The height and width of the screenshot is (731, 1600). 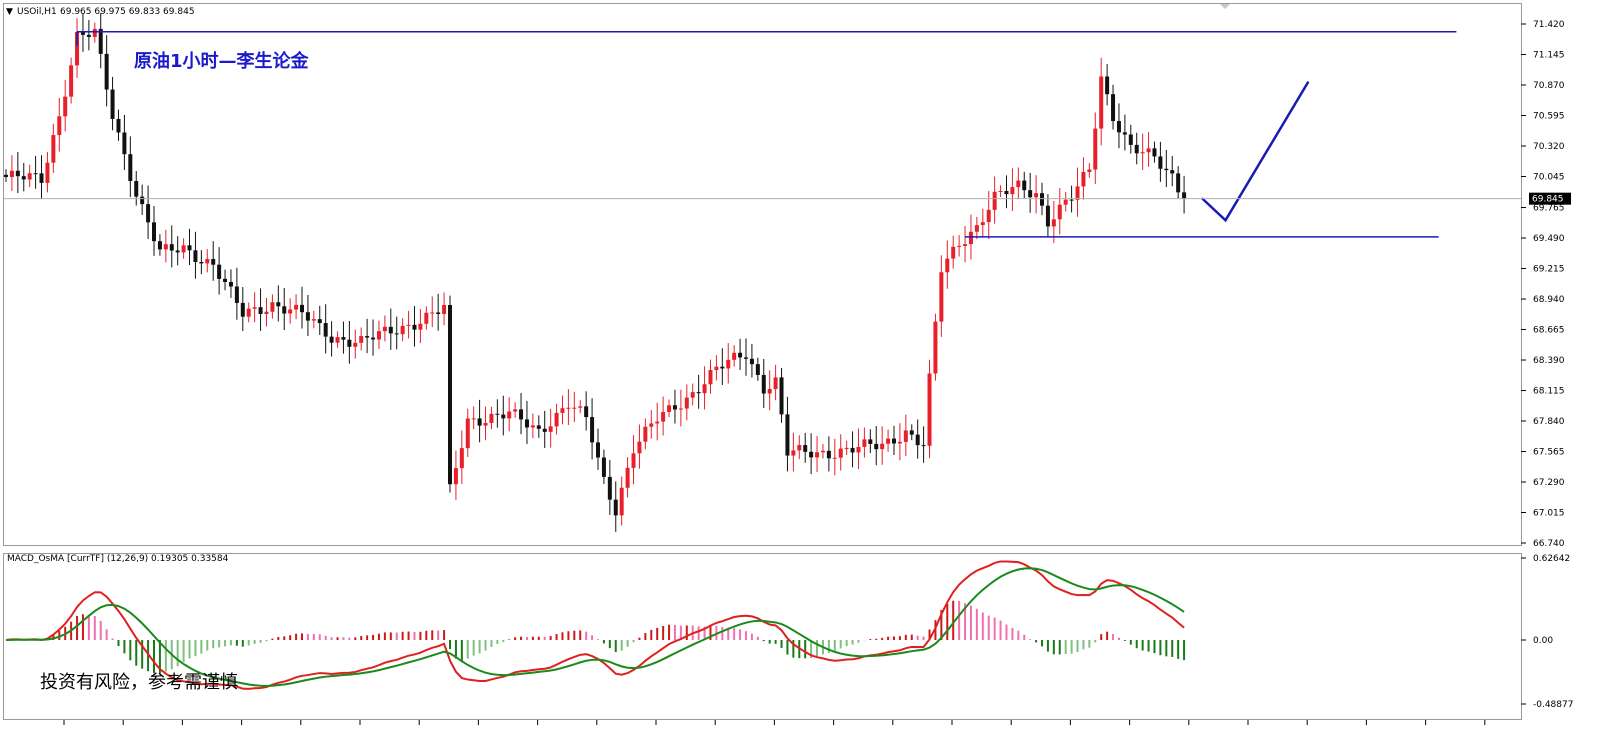 What do you see at coordinates (37, 12) in the screenshot?
I see `symbol-label: USOil,H1` at bounding box center [37, 12].